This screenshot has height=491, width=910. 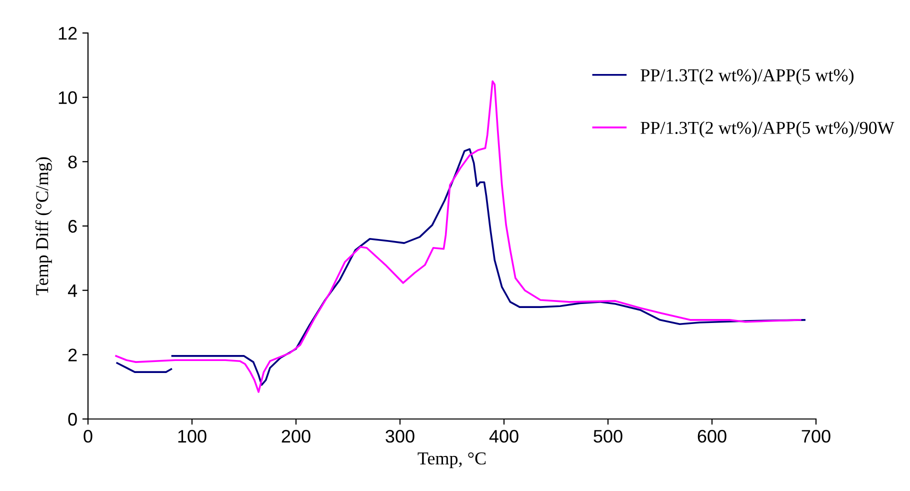 I want to click on x-axis-title: Temp, °C, so click(x=452, y=460).